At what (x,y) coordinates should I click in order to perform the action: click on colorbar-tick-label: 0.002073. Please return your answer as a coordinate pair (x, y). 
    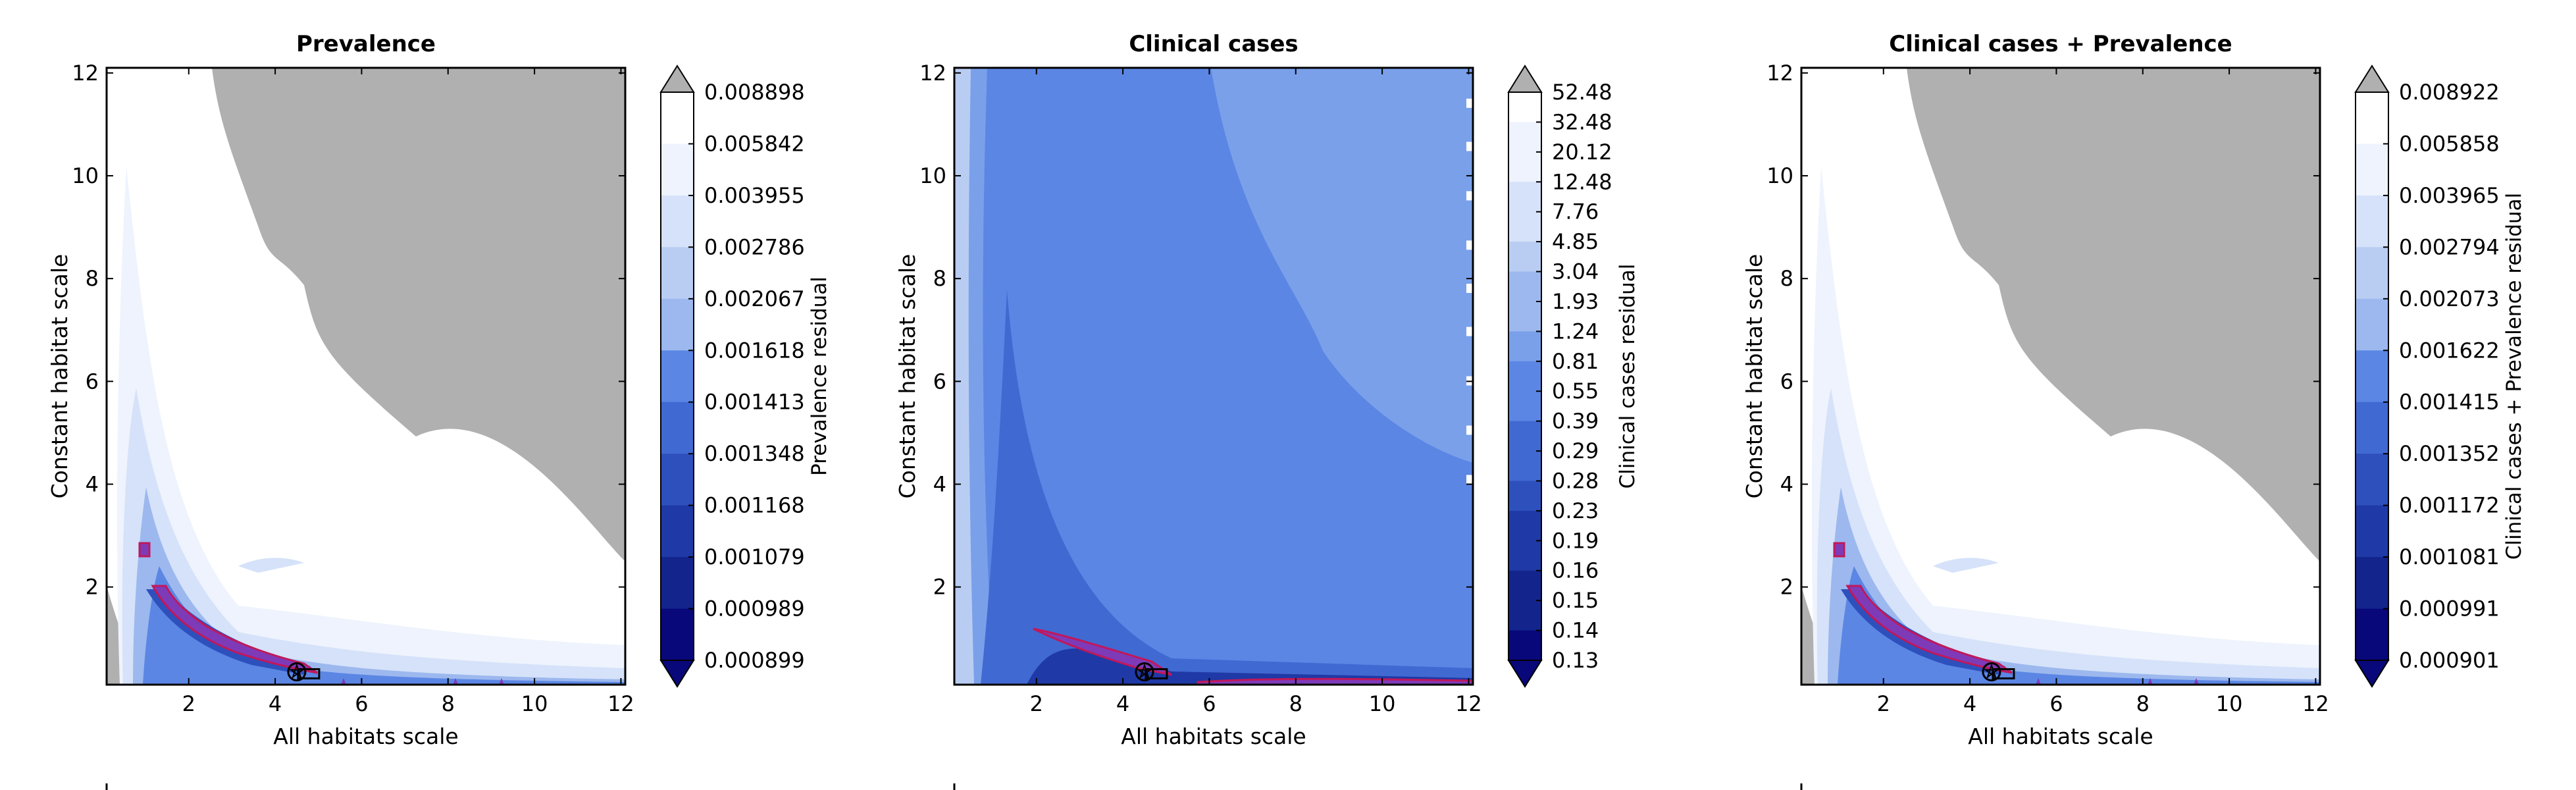
    Looking at the image, I should click on (2449, 298).